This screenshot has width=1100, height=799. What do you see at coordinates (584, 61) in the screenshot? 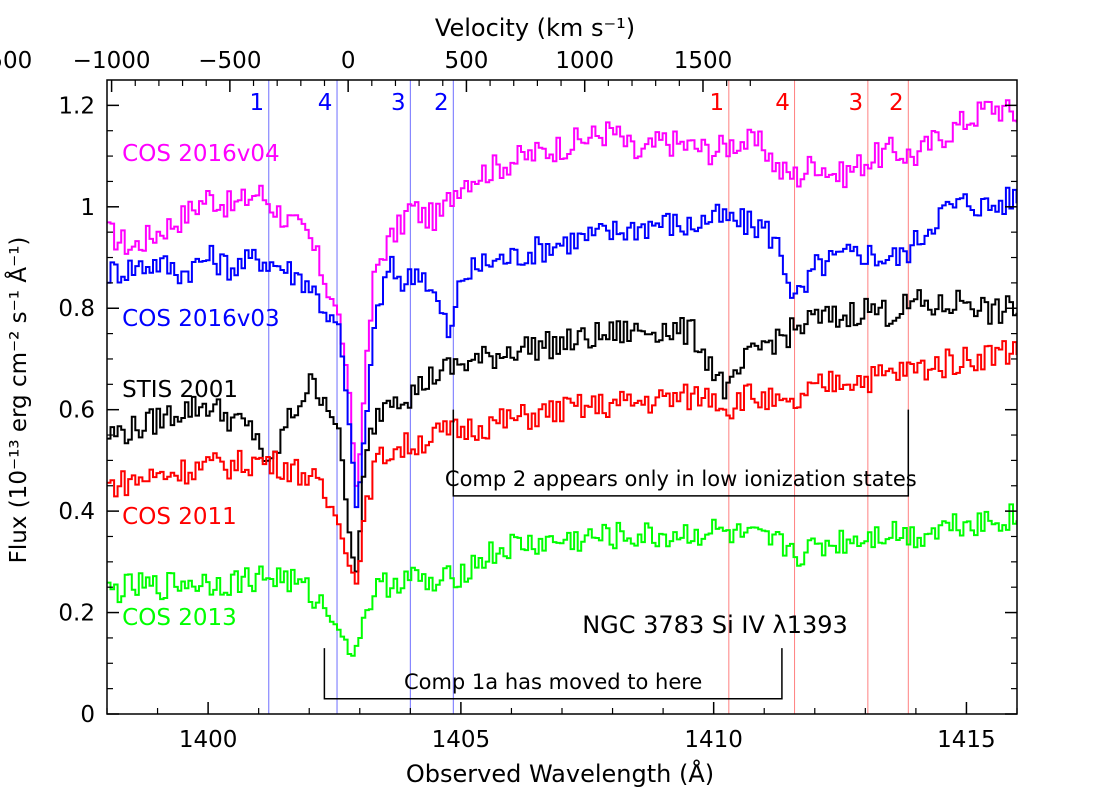
I see `velocity-tick-label-5: 1000` at bounding box center [584, 61].